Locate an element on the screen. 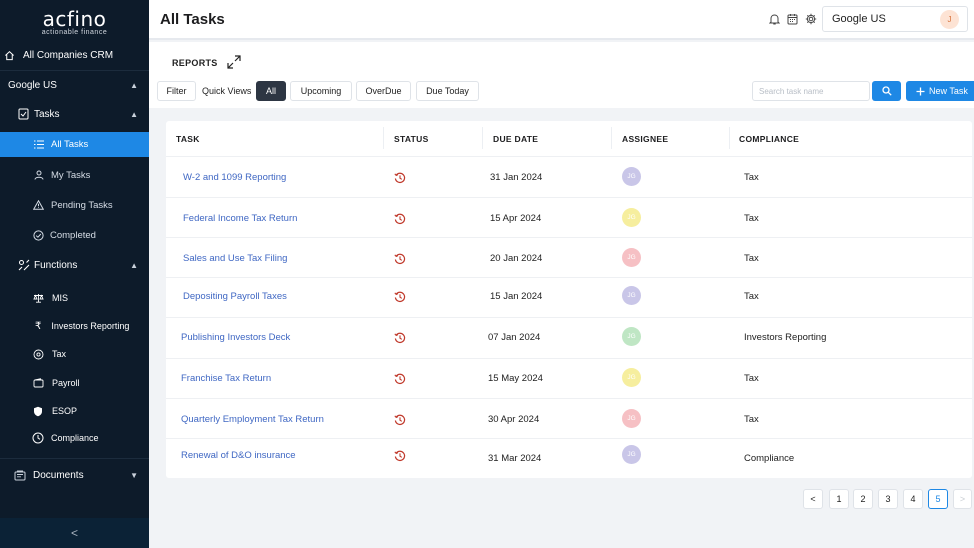 The image size is (974, 548). brand-name: acfino is located at coordinates (74, 19).